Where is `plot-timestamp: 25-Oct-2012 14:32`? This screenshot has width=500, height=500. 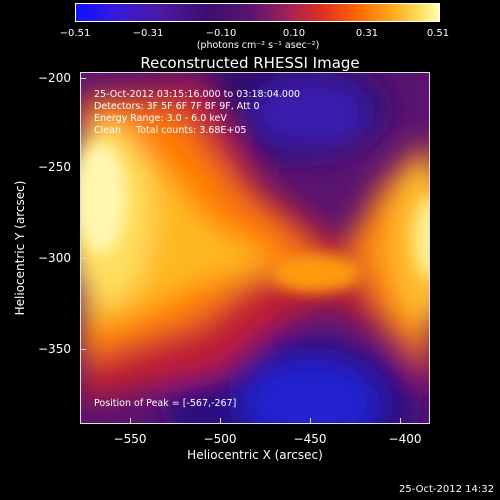
plot-timestamp: 25-Oct-2012 14:32 is located at coordinates (446, 489).